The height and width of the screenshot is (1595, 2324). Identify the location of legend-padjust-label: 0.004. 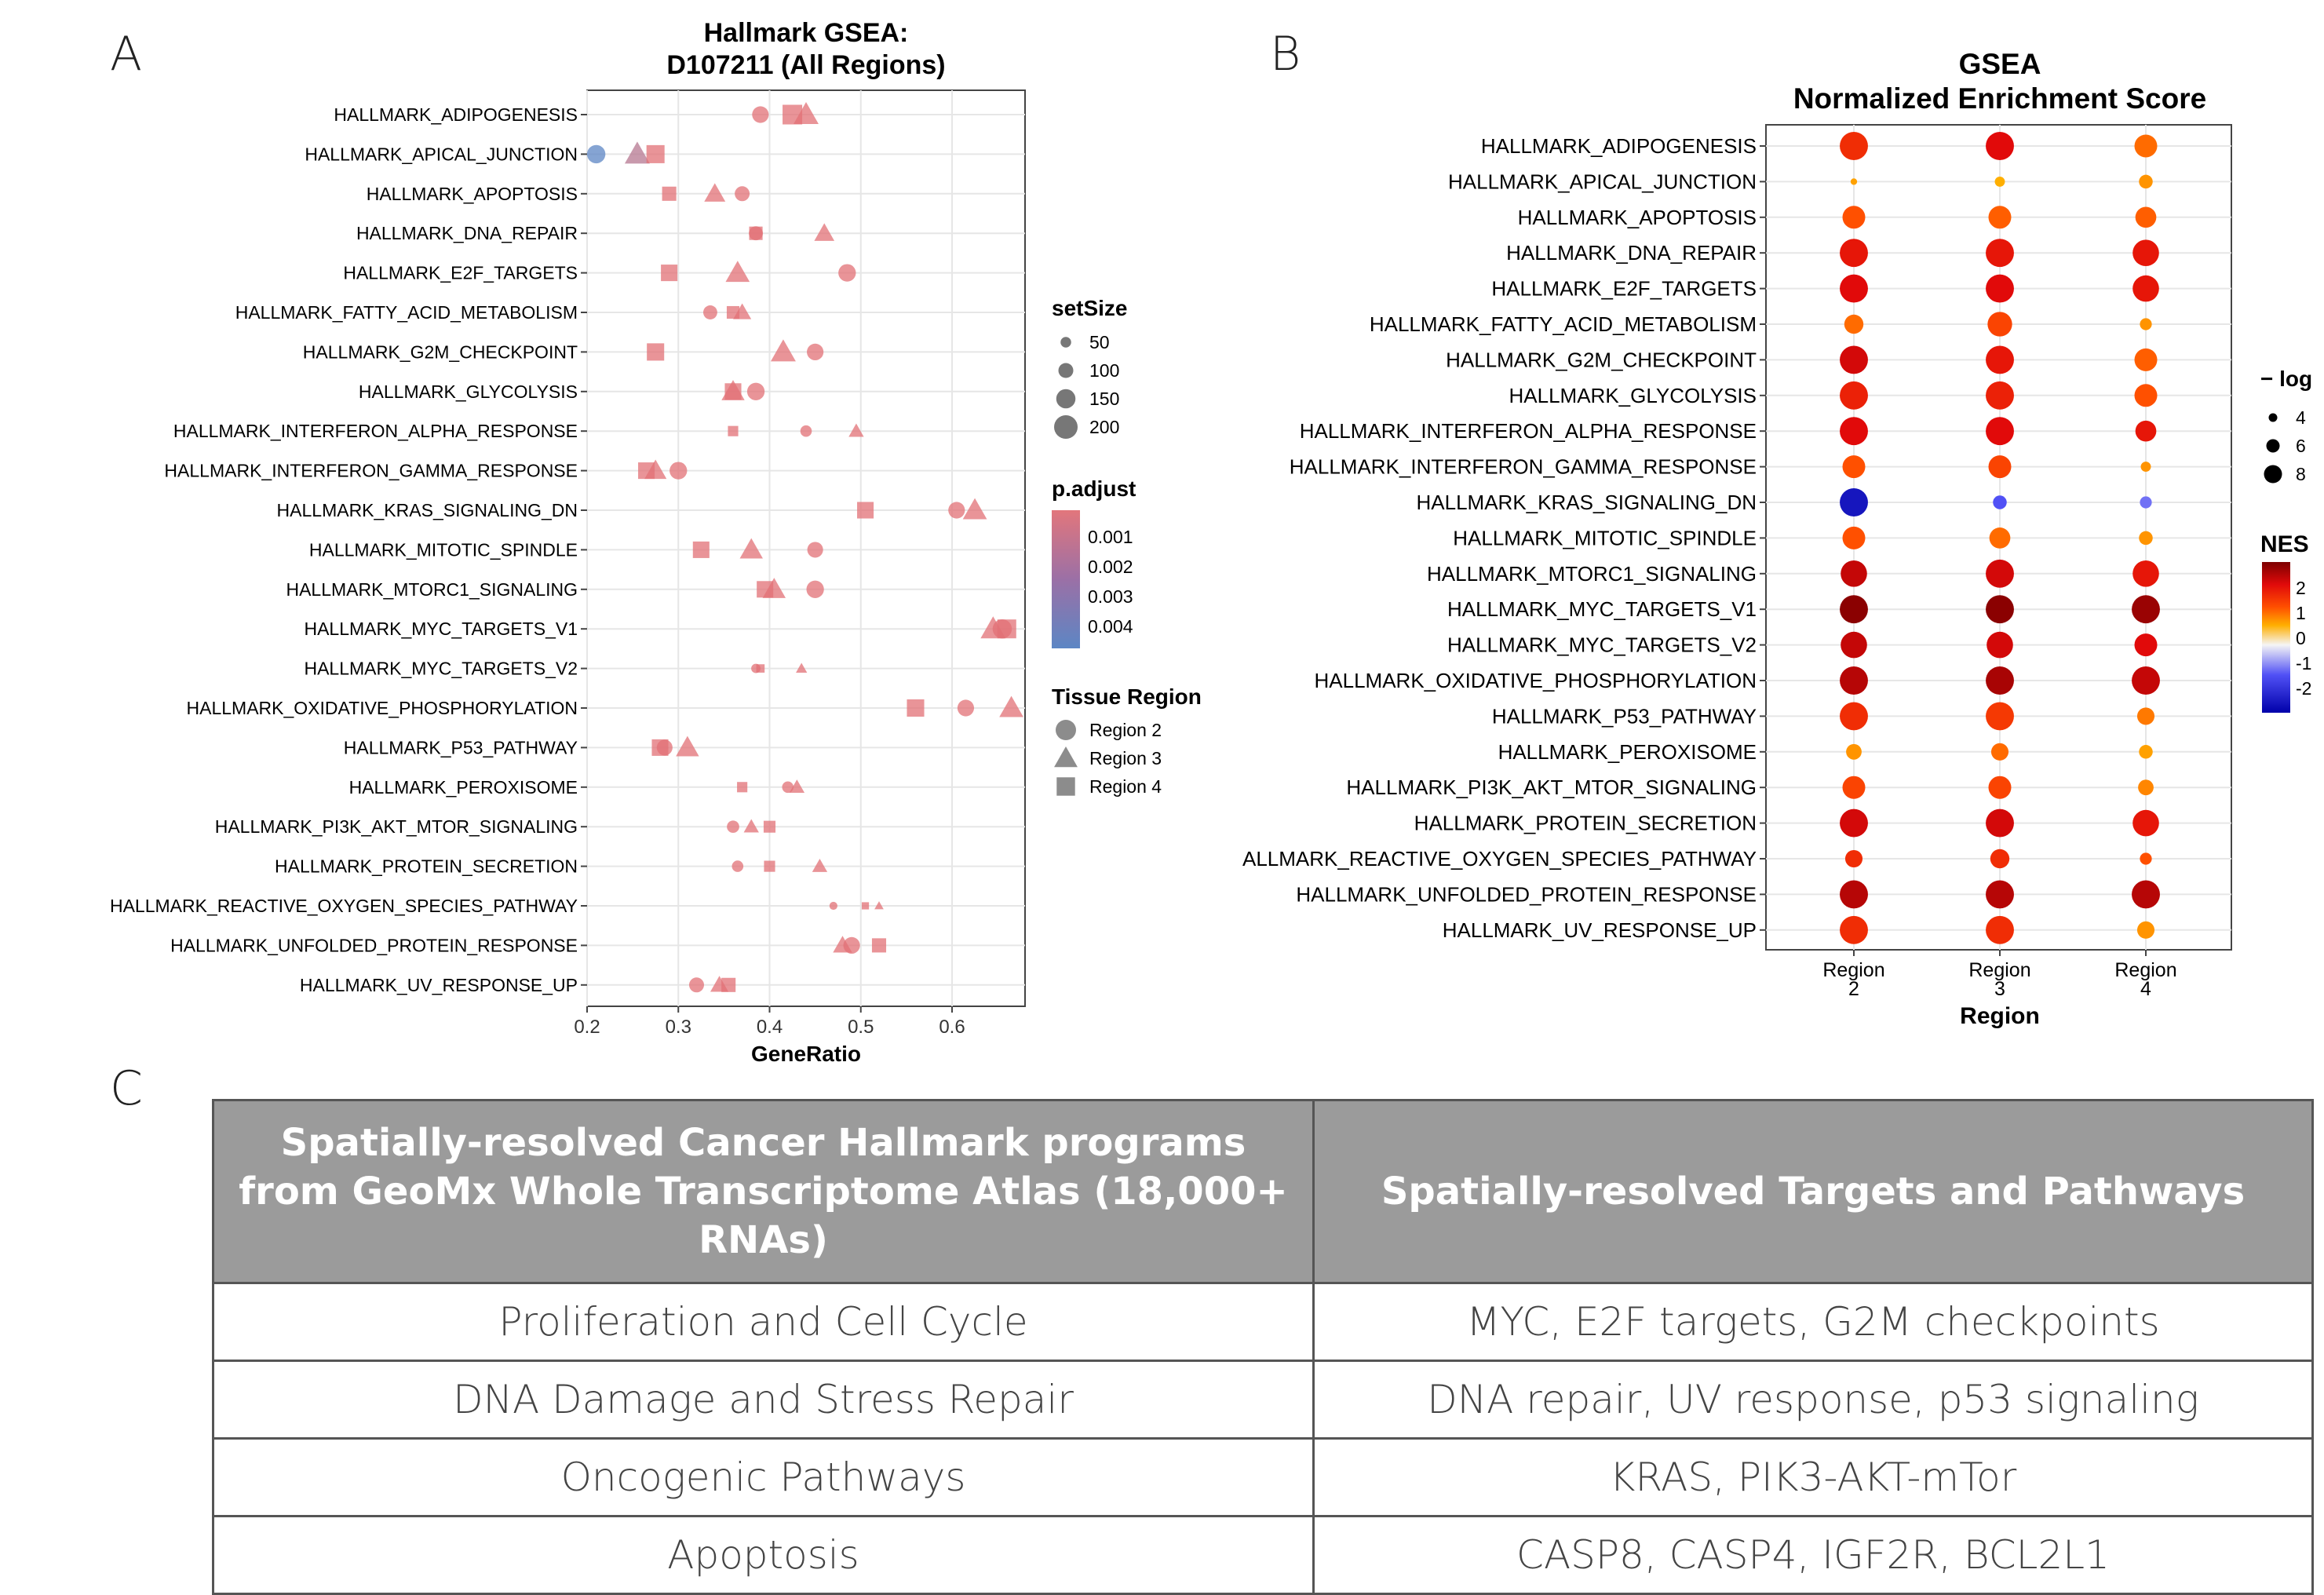
(1111, 626).